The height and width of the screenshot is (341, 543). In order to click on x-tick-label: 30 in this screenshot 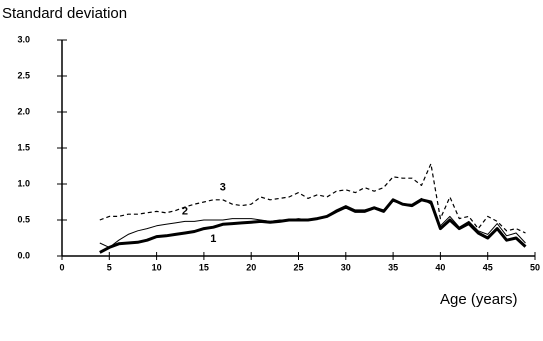, I will do `click(346, 267)`.